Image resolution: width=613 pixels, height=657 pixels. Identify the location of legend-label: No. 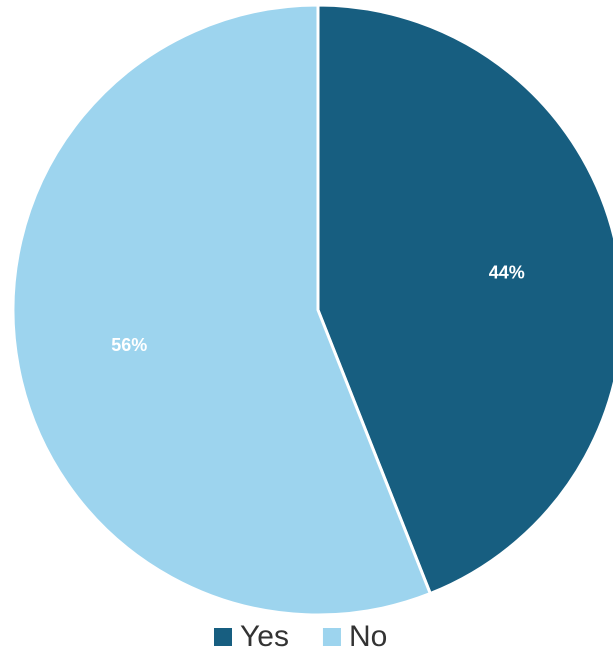
(368, 636).